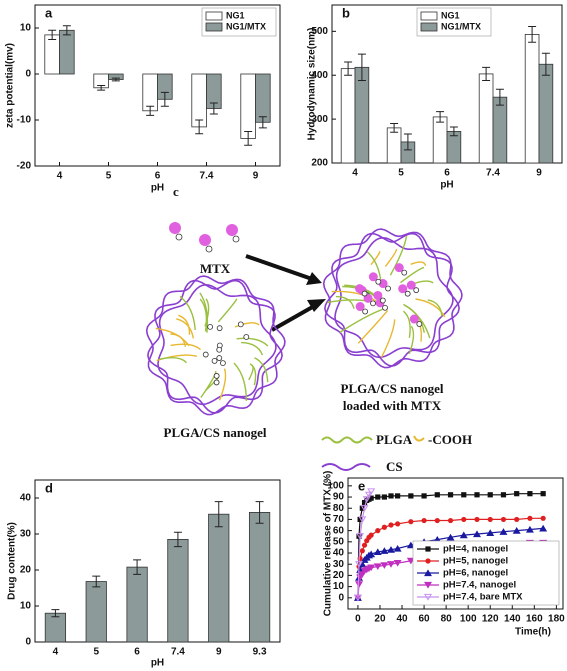 The image size is (567, 671). What do you see at coordinates (347, 440) in the screenshot?
I see `plga-symbol` at bounding box center [347, 440].